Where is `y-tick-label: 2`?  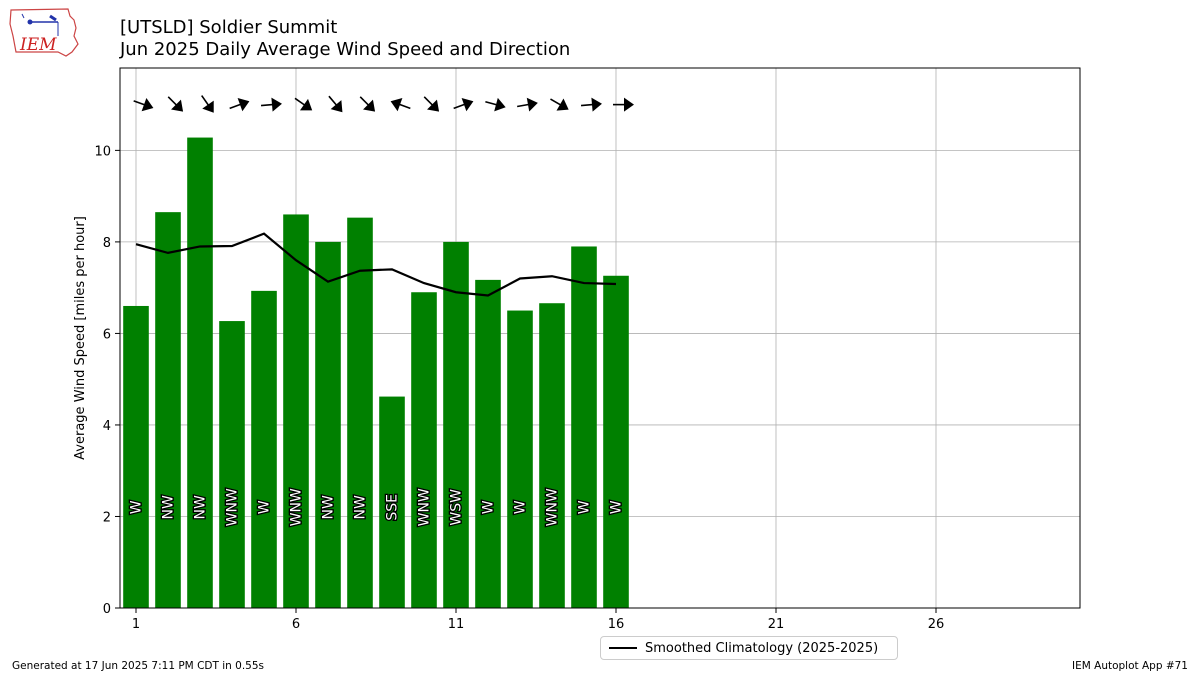
y-tick-label: 2 is located at coordinates (107, 517).